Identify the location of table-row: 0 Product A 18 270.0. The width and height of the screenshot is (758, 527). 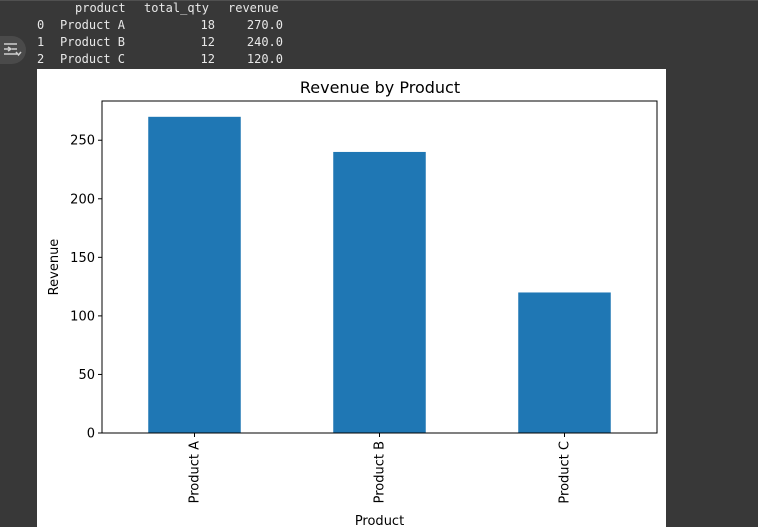
(150, 25).